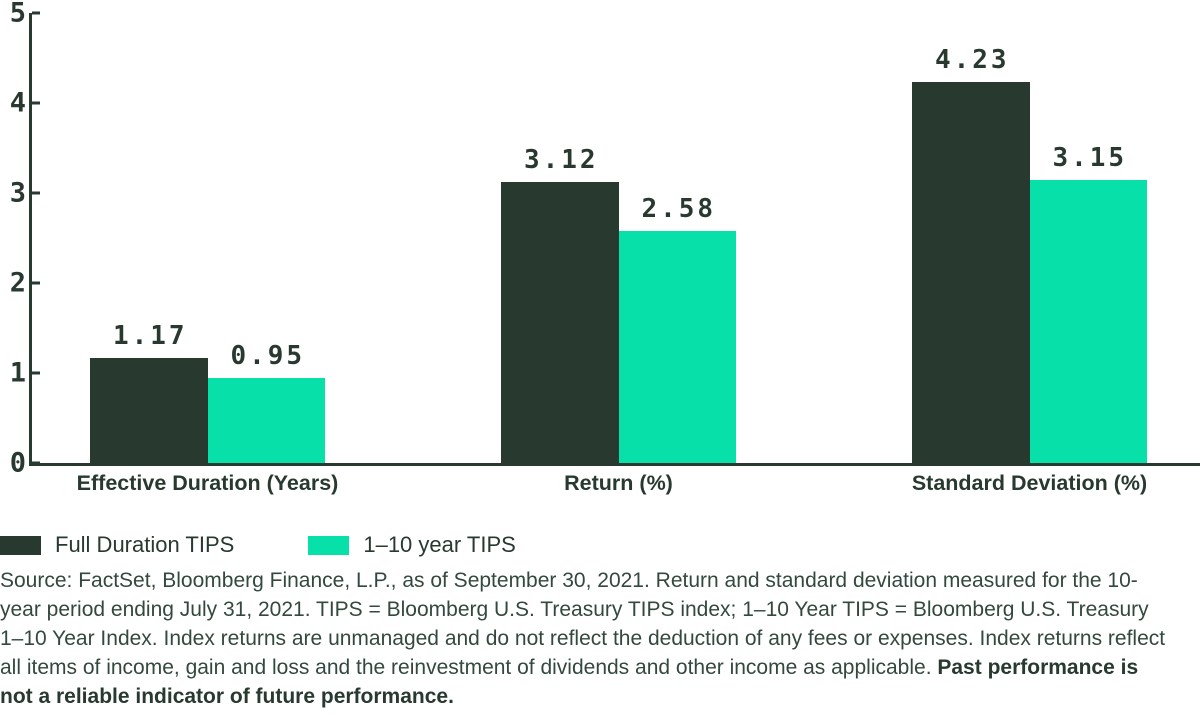 The height and width of the screenshot is (722, 1200). Describe the element at coordinates (150, 335) in the screenshot. I see `bar-value-label: 1.17` at that location.